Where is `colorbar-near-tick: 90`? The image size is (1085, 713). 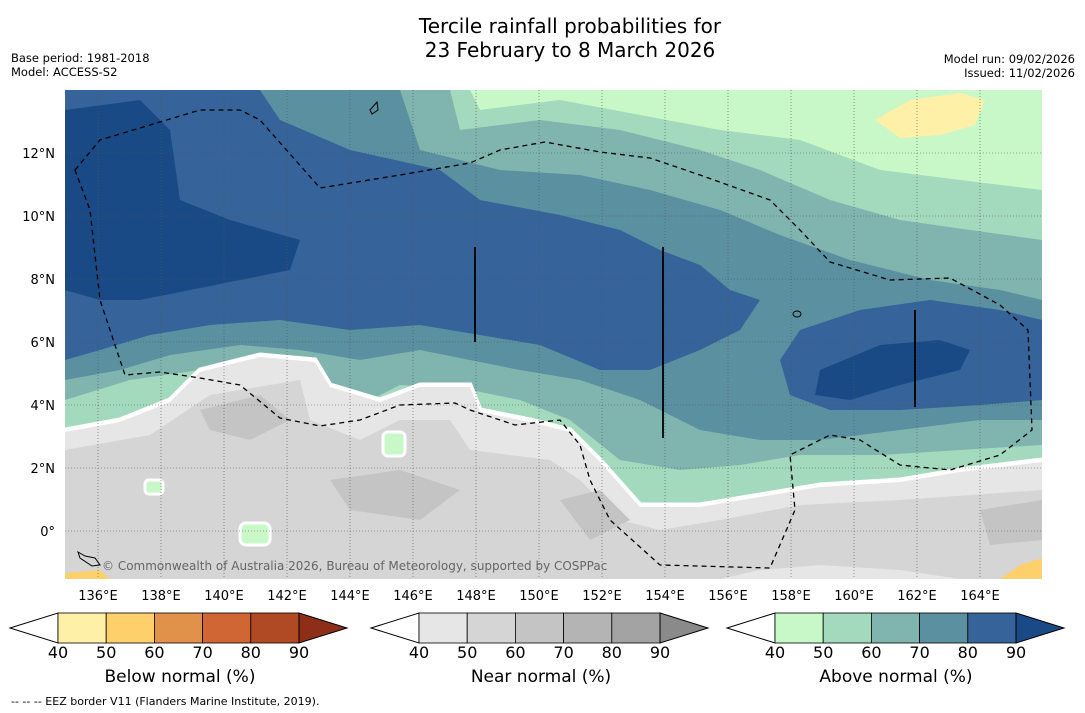 colorbar-near-tick: 90 is located at coordinates (660, 652).